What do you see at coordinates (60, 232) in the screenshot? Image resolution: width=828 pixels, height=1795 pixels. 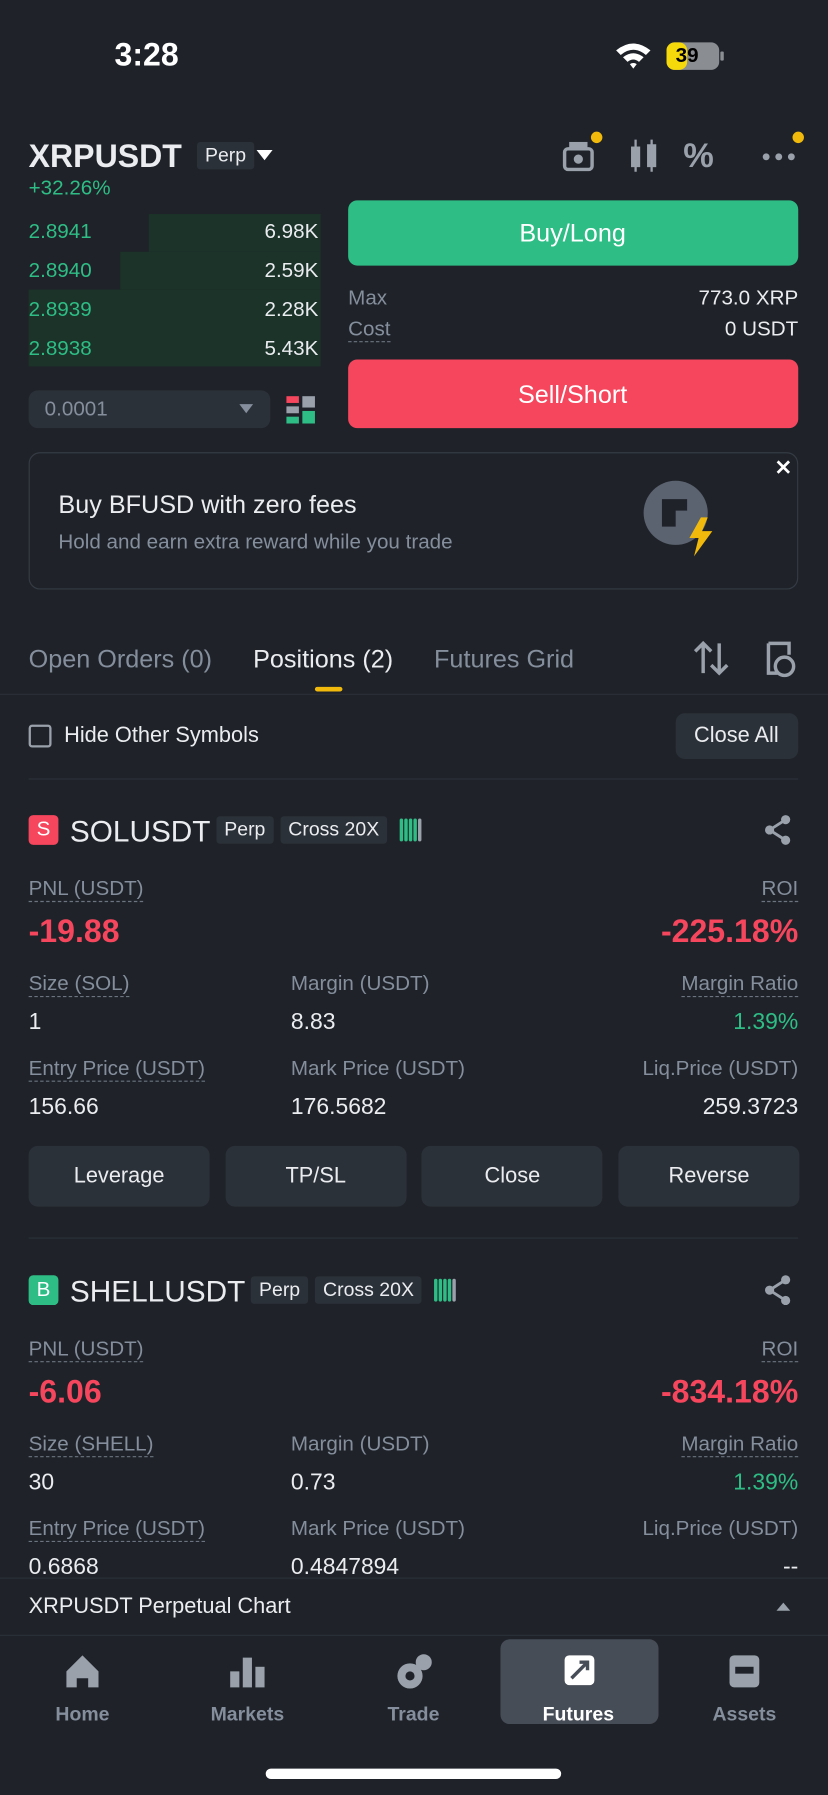 I see `bid-price: 2.8941` at bounding box center [60, 232].